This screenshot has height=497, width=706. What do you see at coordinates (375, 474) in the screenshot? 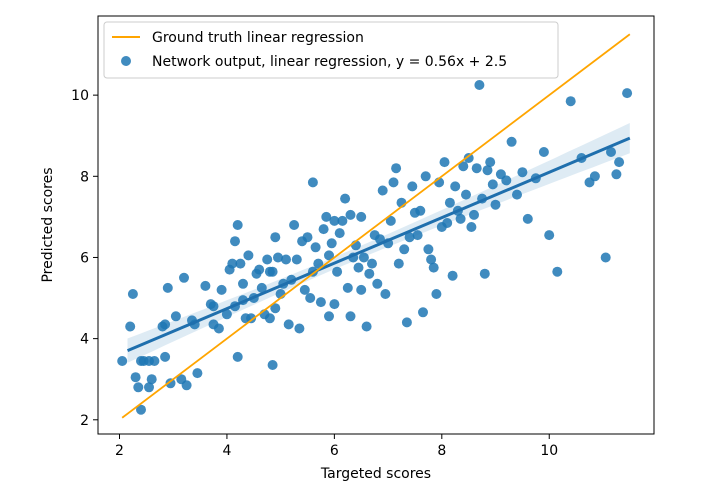
I see `x-axis-label: Targeted scores` at bounding box center [375, 474].